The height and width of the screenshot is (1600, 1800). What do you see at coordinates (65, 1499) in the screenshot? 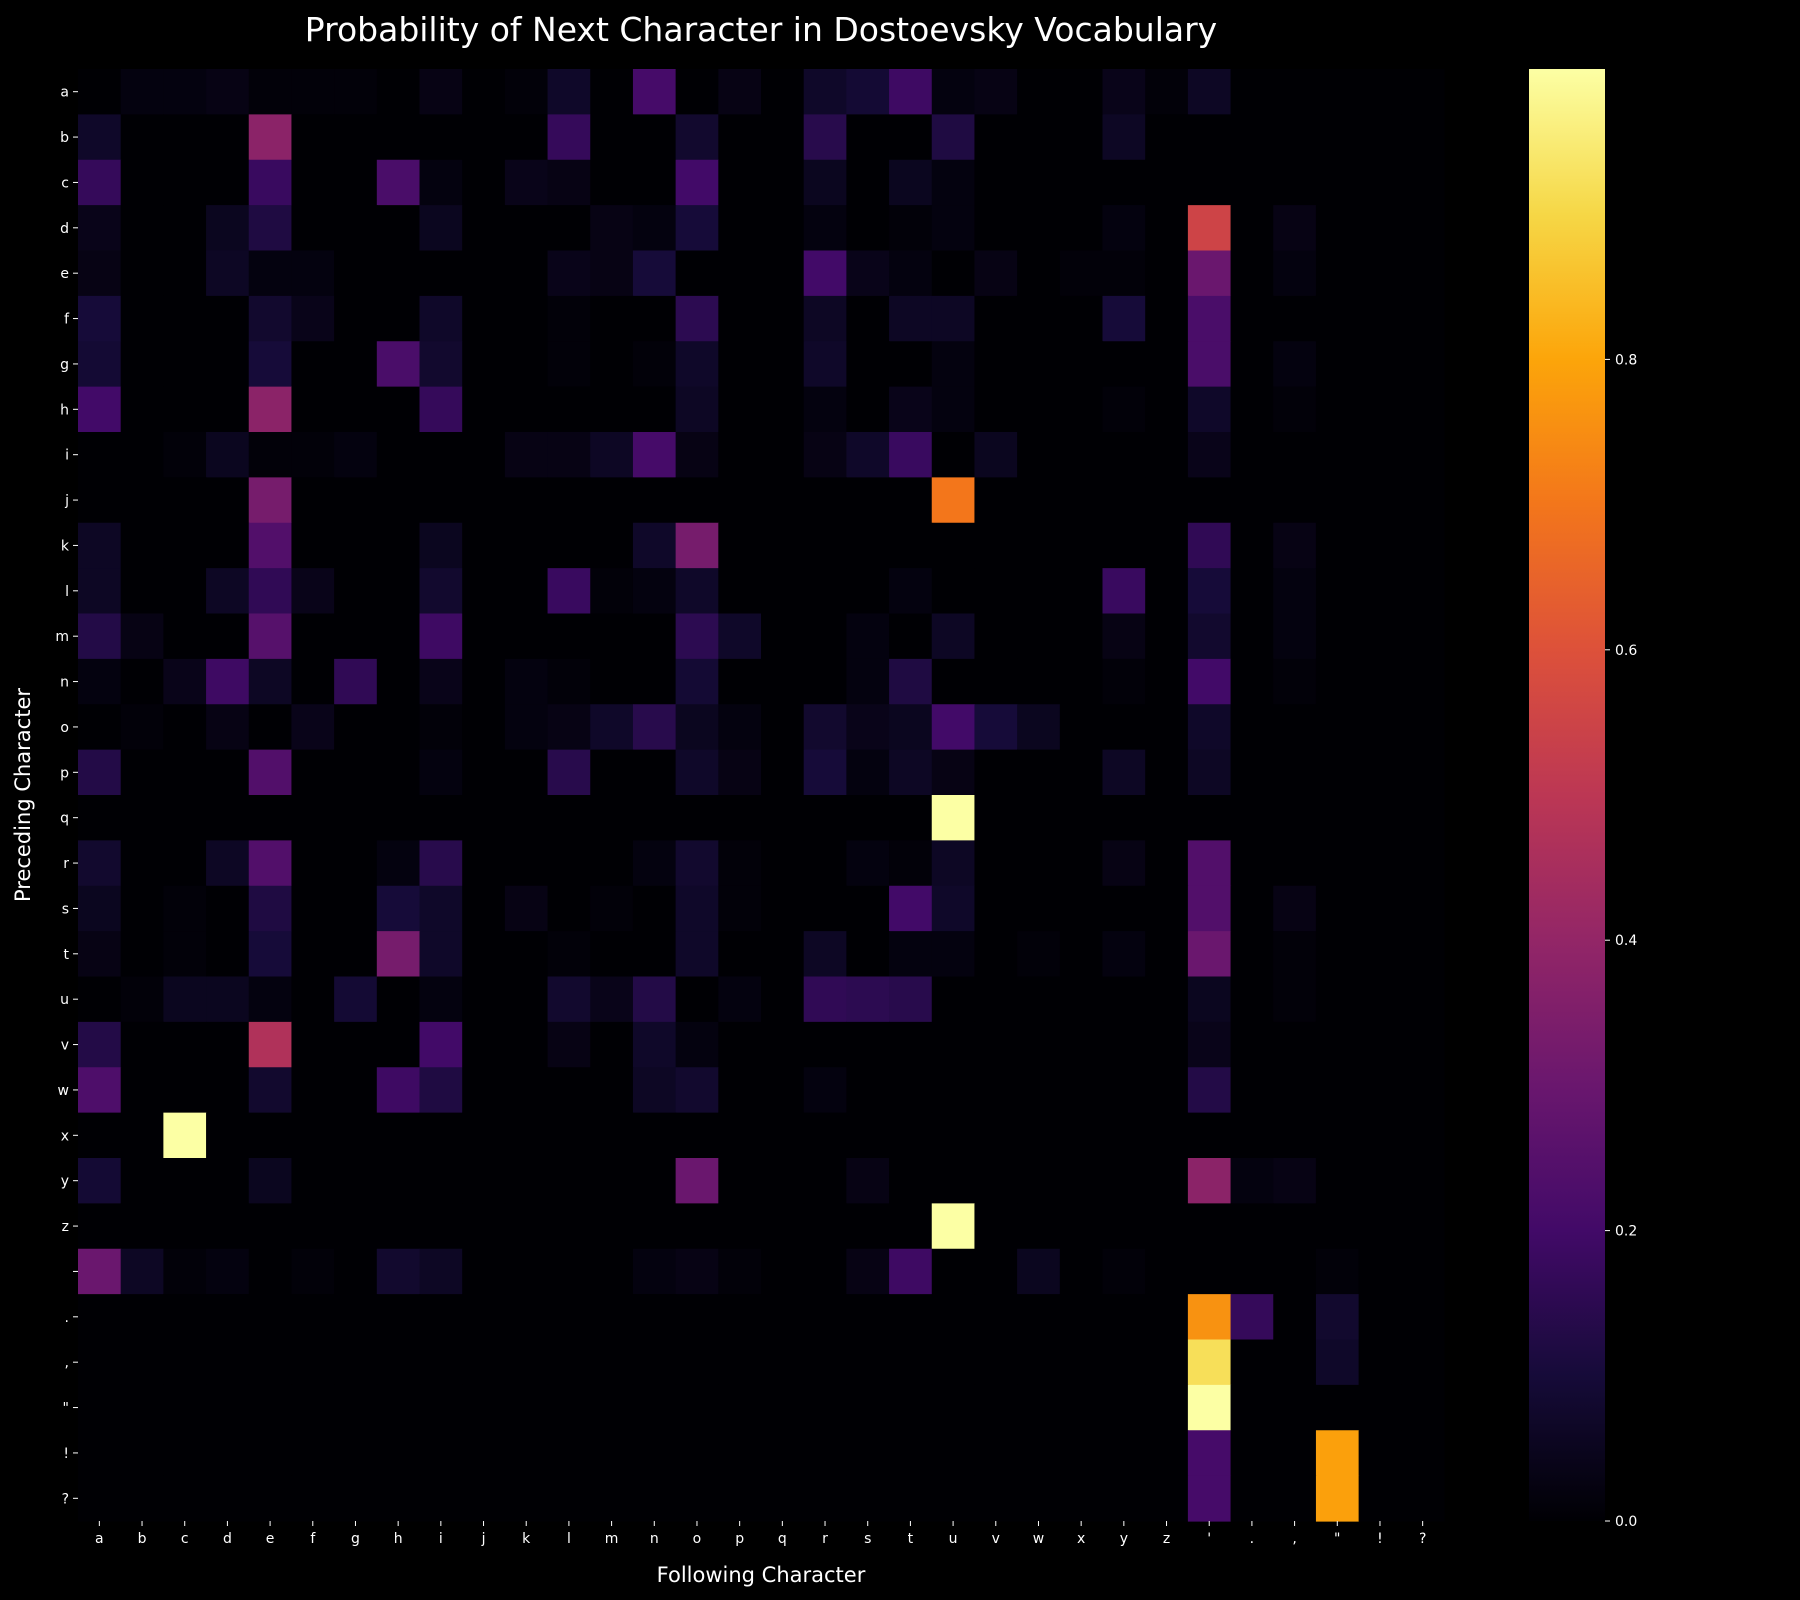
I see `y-tick-label: ?` at bounding box center [65, 1499].